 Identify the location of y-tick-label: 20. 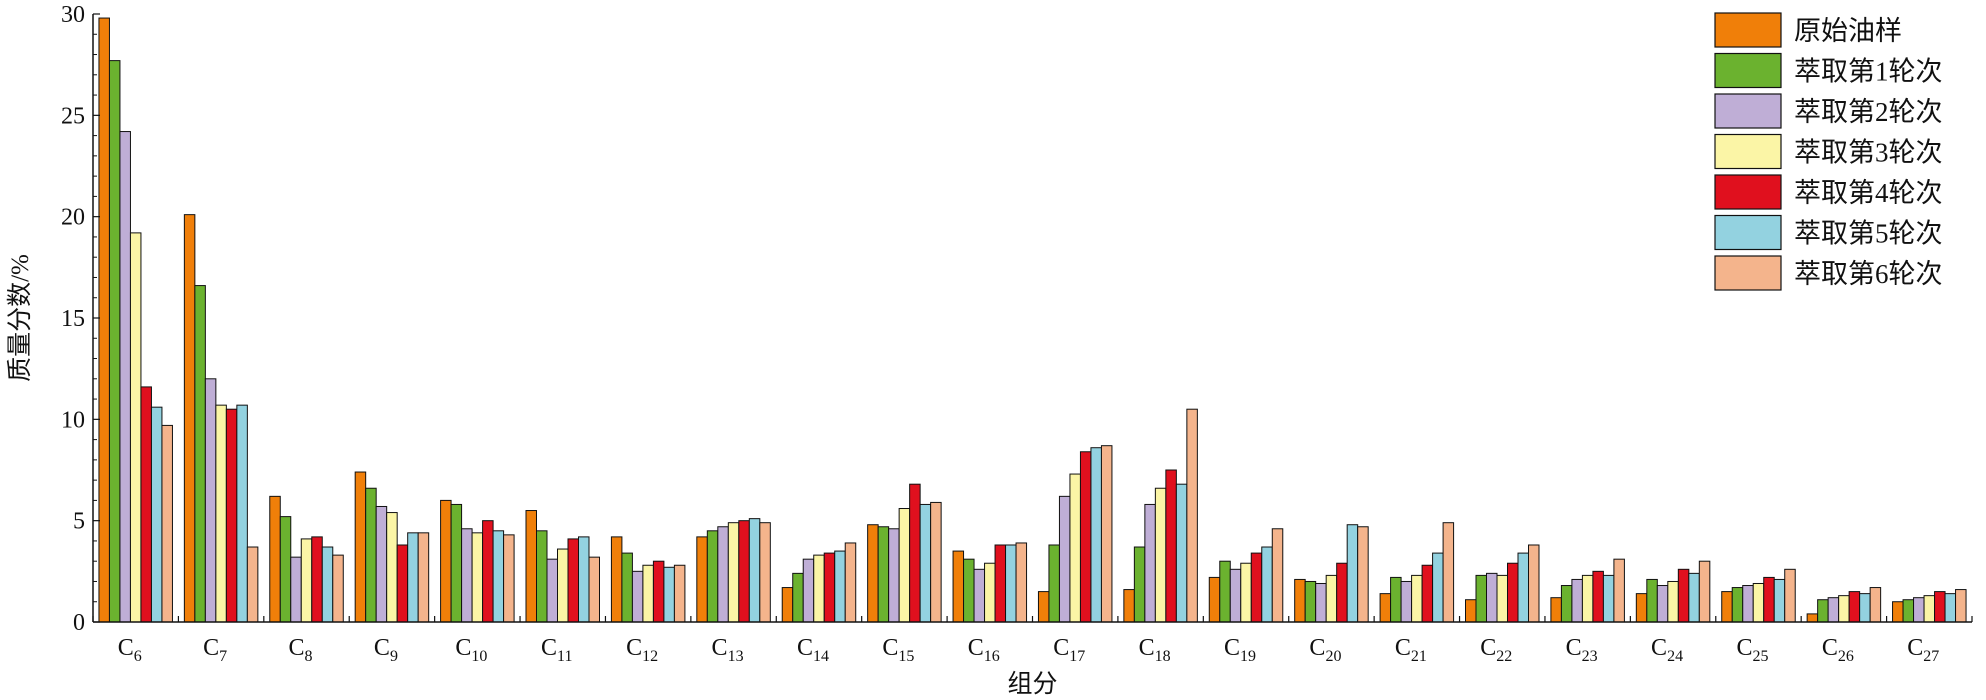
(73, 218).